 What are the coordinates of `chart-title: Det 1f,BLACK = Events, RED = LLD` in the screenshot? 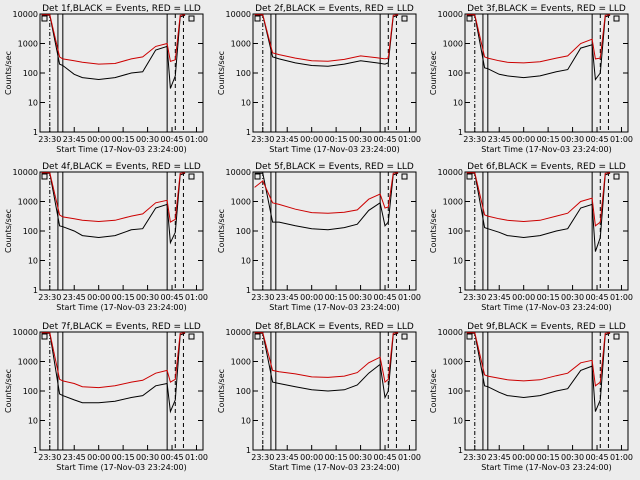 It's located at (121, 9).